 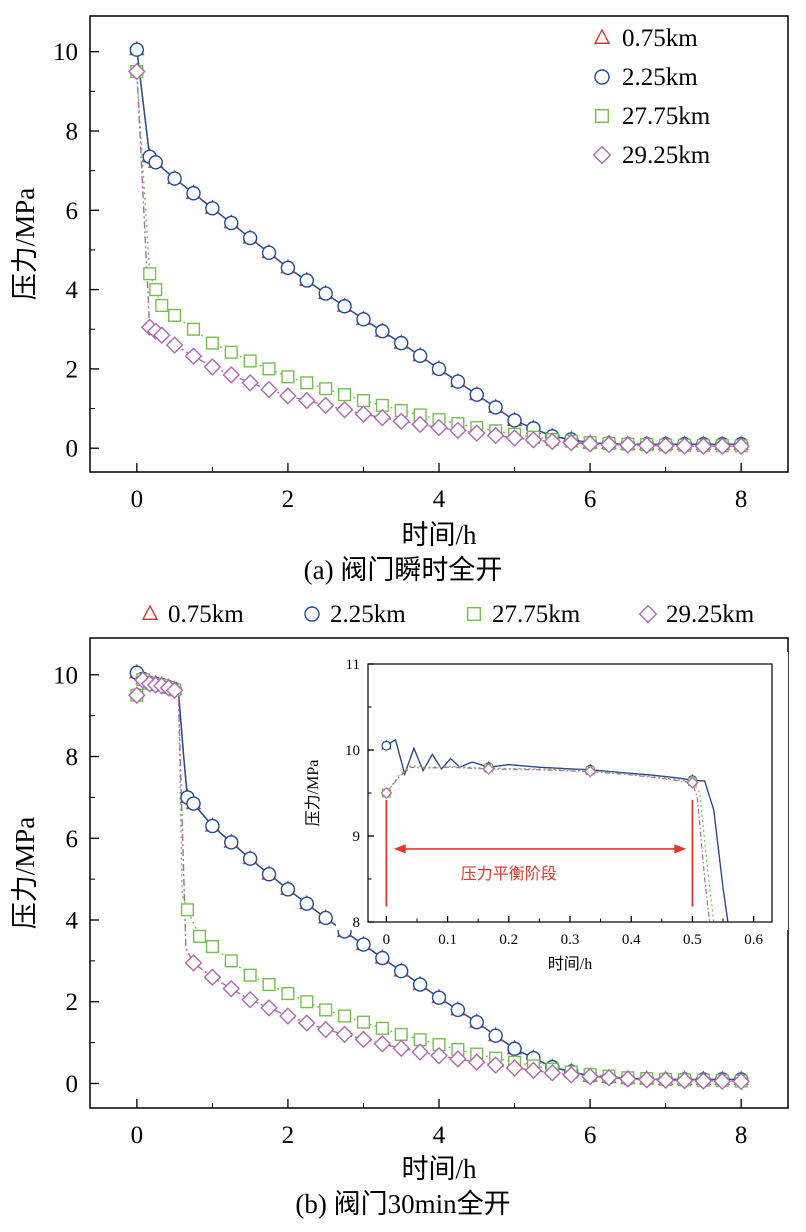 I want to click on y-tick-label: 2, so click(x=72, y=369).